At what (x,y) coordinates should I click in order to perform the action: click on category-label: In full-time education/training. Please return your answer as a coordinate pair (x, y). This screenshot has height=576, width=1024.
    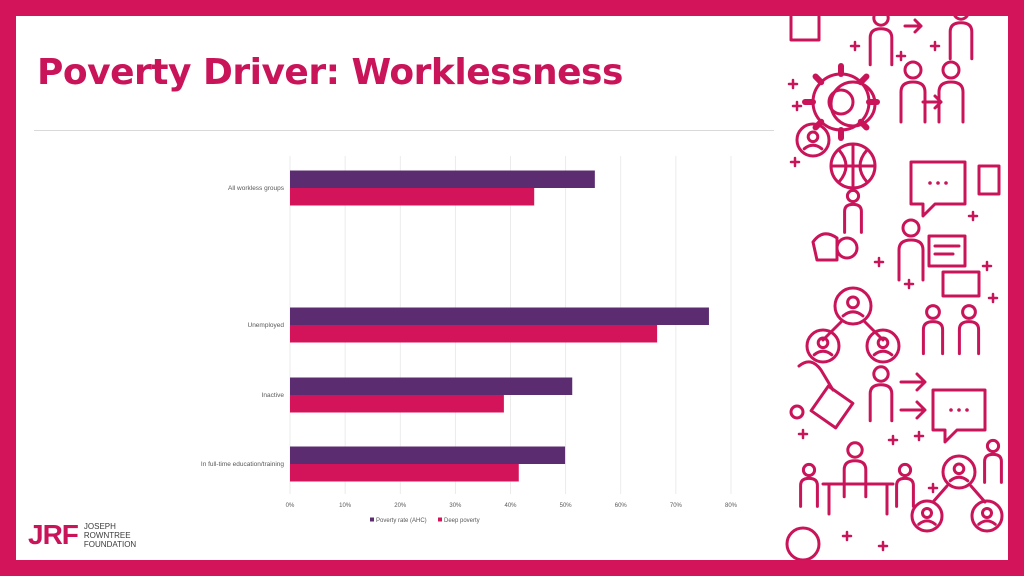
    Looking at the image, I should click on (242, 464).